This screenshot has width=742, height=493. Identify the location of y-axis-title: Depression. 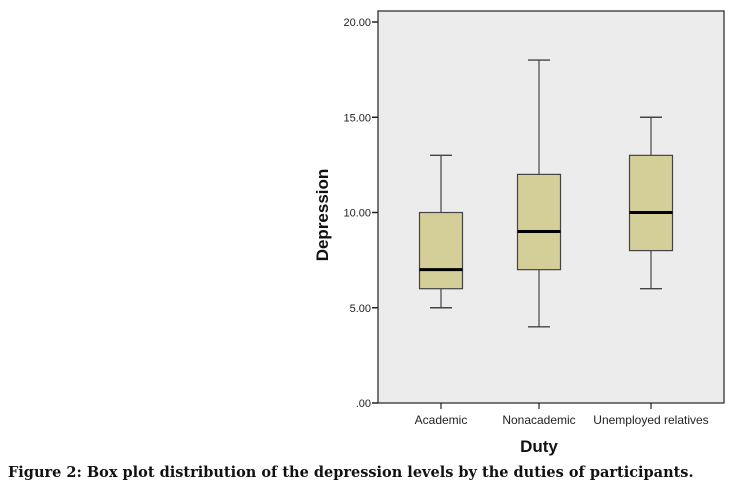
(322, 215).